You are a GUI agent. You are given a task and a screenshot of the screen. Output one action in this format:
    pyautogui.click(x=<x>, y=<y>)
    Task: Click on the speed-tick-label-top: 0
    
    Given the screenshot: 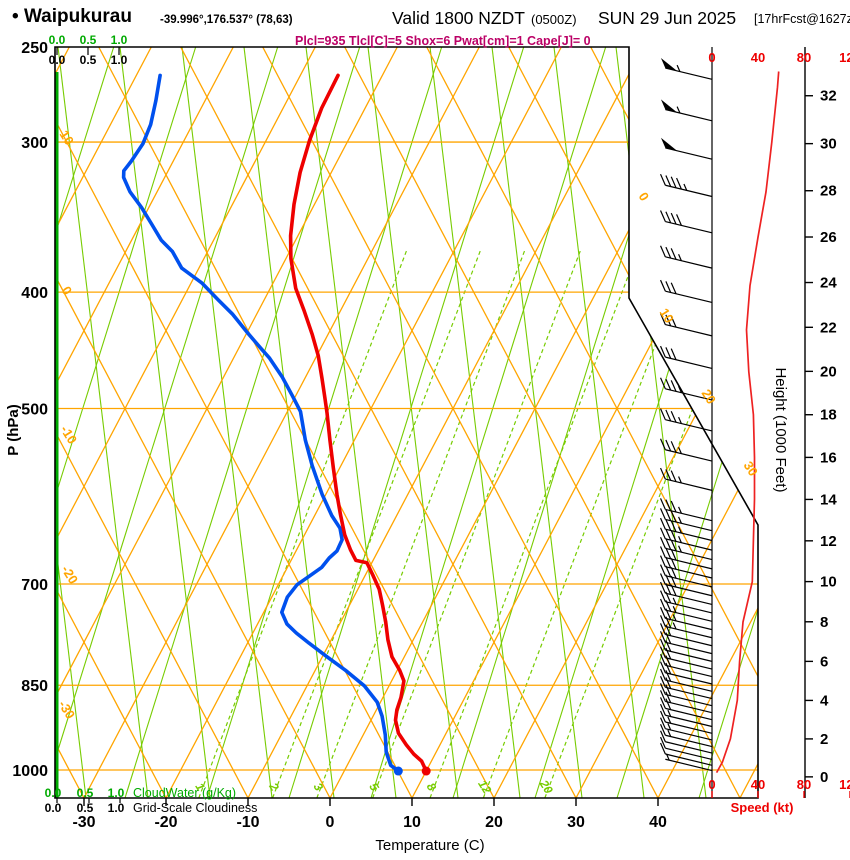 What is the action you would take?
    pyautogui.click(x=711, y=57)
    